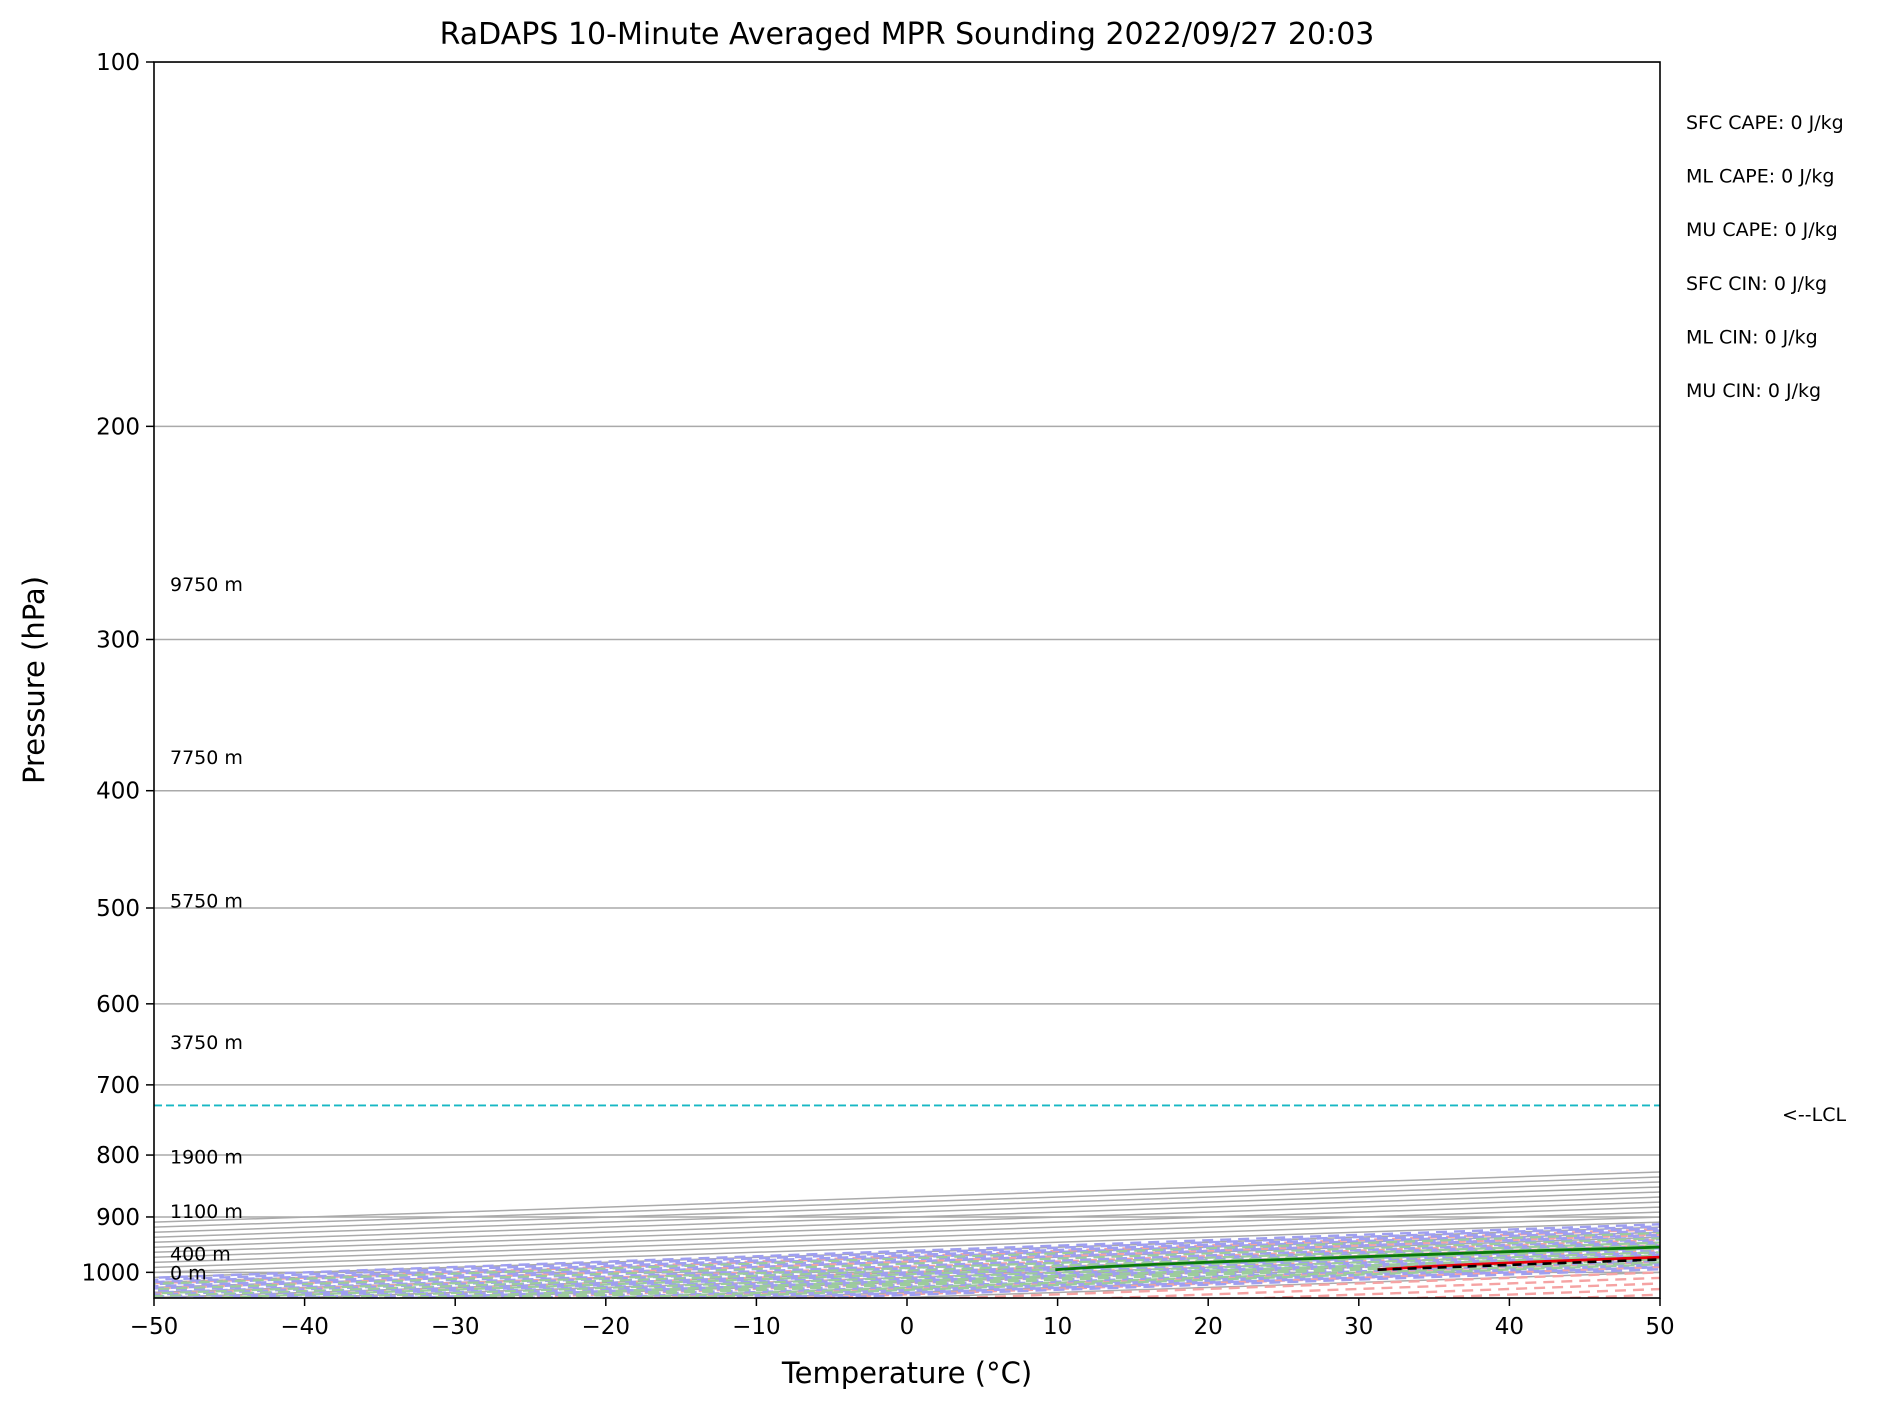 The height and width of the screenshot is (1406, 1882). I want to click on x-tick-label: −50, so click(154, 1327).